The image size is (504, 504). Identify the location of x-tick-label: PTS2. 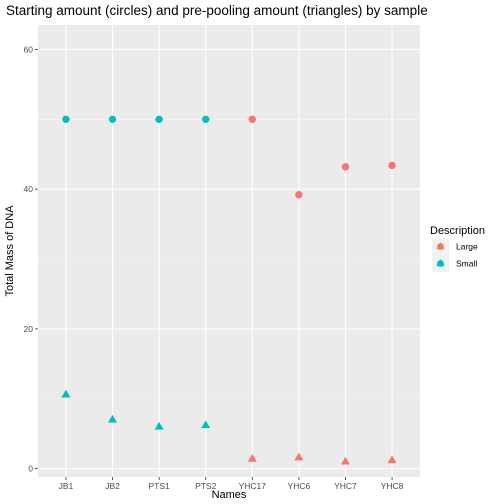
(206, 486).